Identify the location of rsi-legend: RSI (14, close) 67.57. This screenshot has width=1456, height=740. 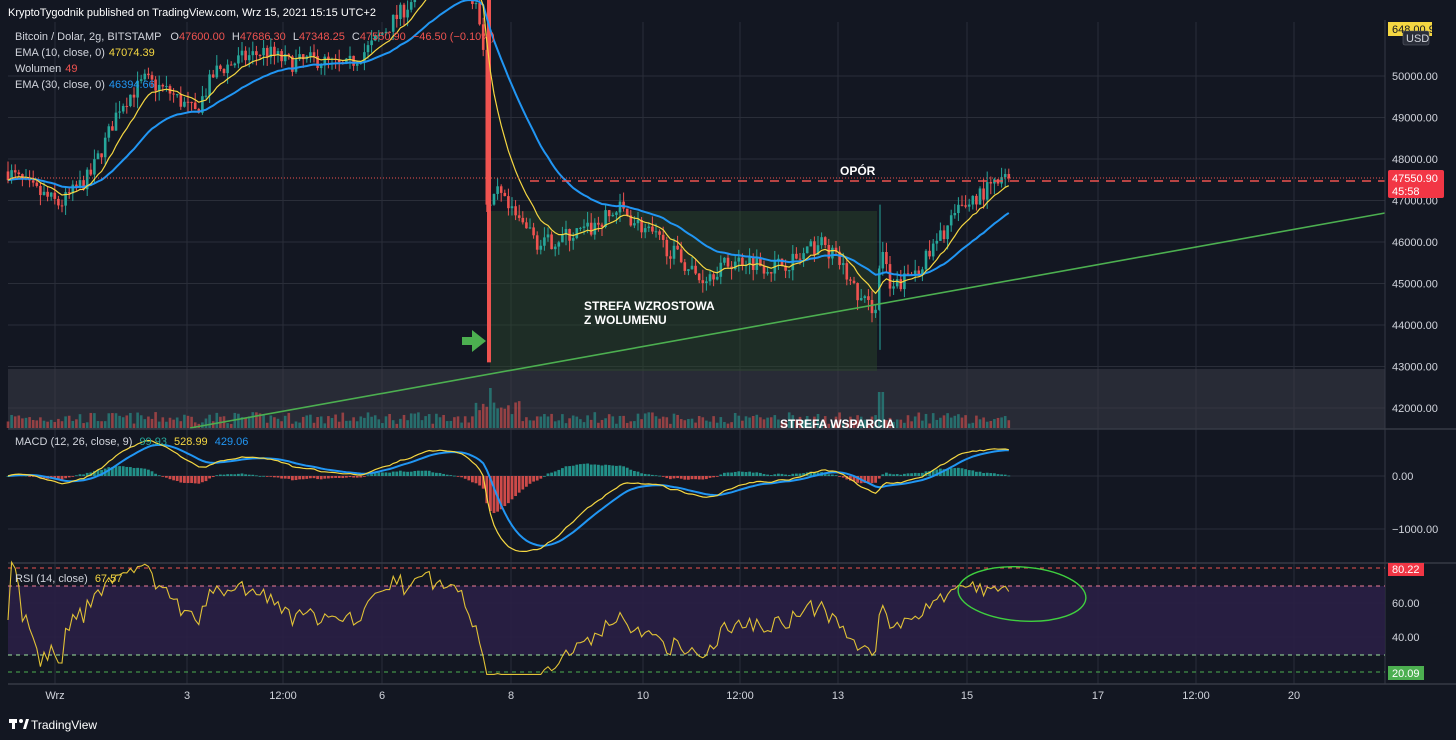
(68, 579).